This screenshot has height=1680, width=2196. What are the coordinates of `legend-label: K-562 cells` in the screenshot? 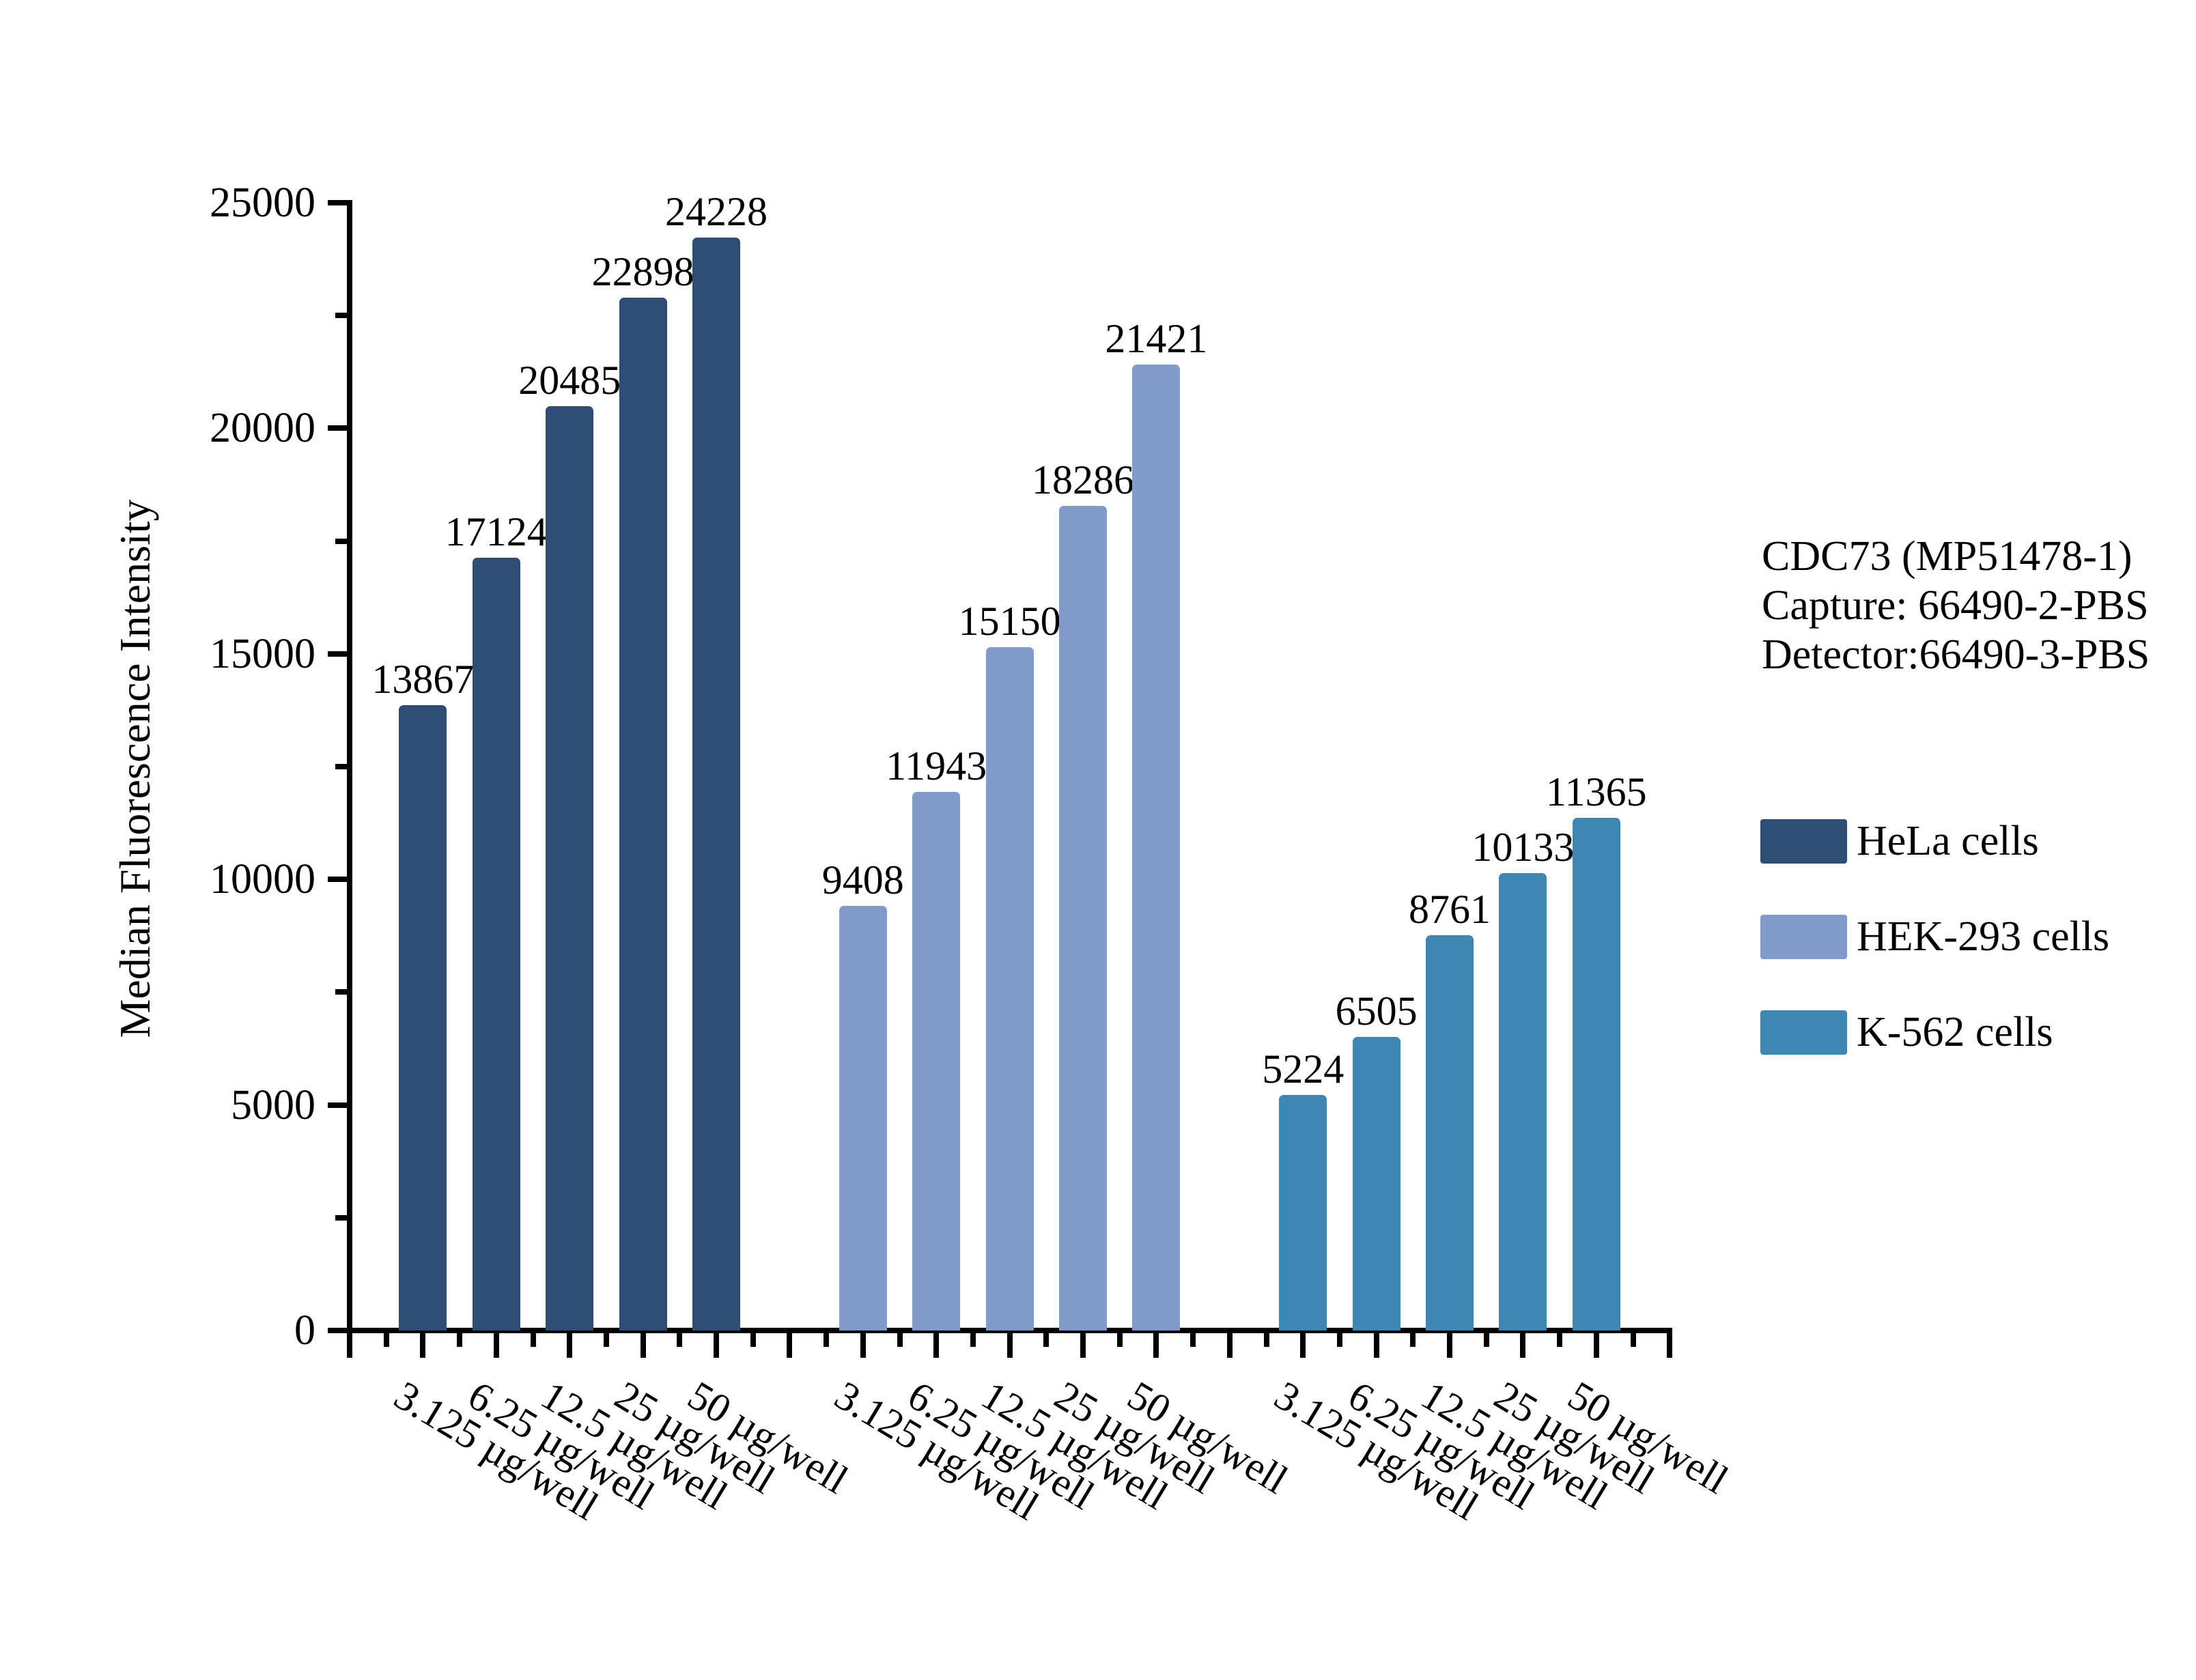 It's located at (1955, 1032).